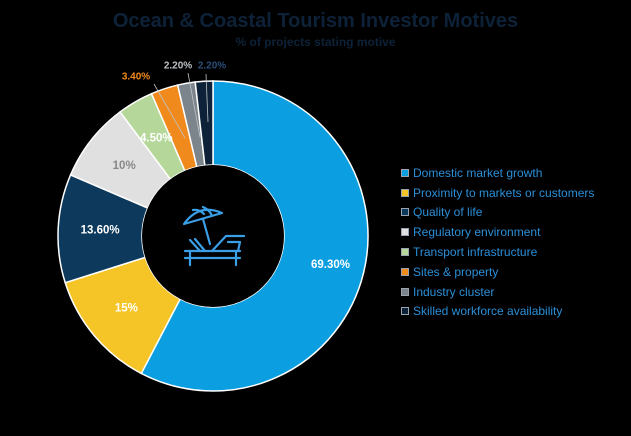 The image size is (631, 436). What do you see at coordinates (315, 21) in the screenshot?
I see `chart-title: Ocean & Coastal Tourism Investor Motives` at bounding box center [315, 21].